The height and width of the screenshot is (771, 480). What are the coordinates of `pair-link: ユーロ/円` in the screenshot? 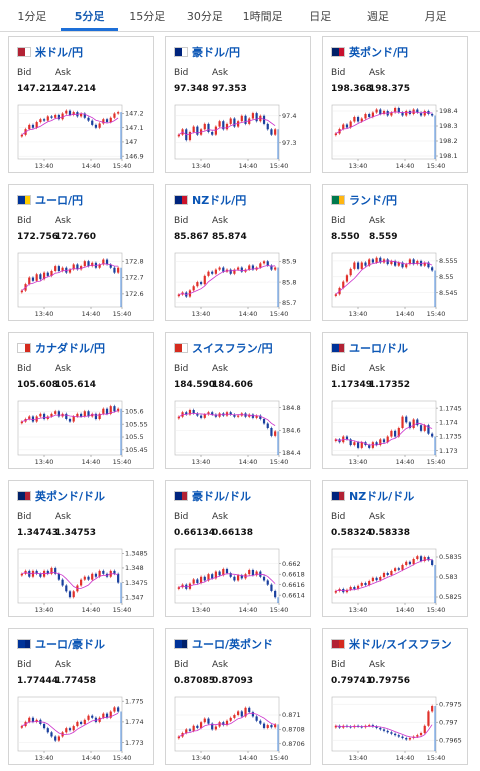 It's located at (50, 200).